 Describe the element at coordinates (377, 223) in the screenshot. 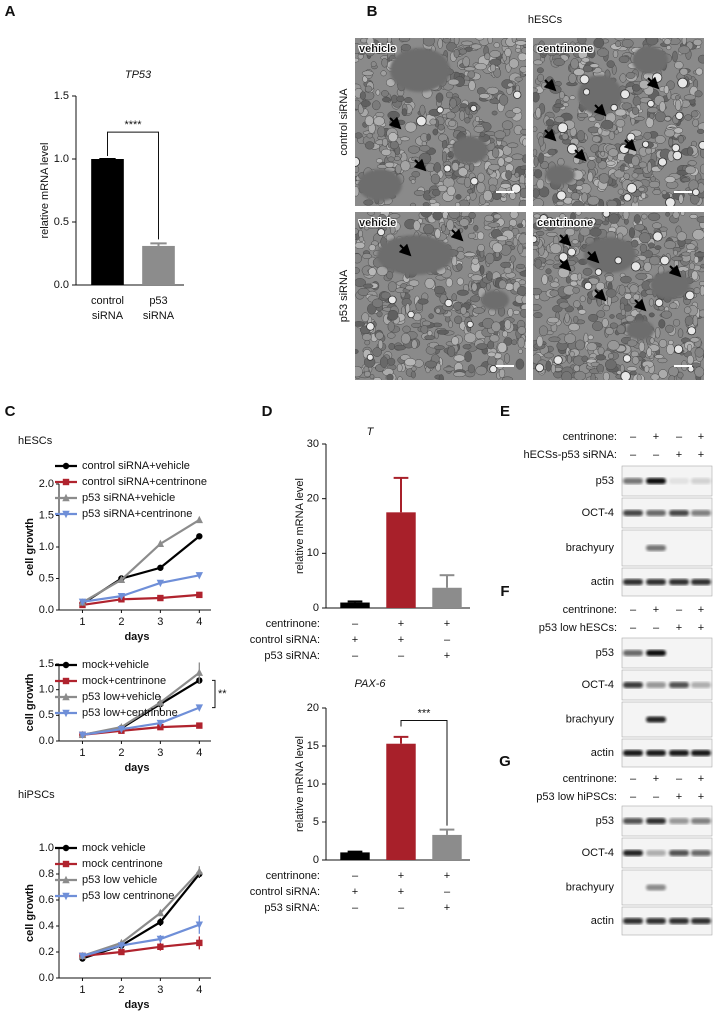

I see `condition-label: vehicle` at that location.